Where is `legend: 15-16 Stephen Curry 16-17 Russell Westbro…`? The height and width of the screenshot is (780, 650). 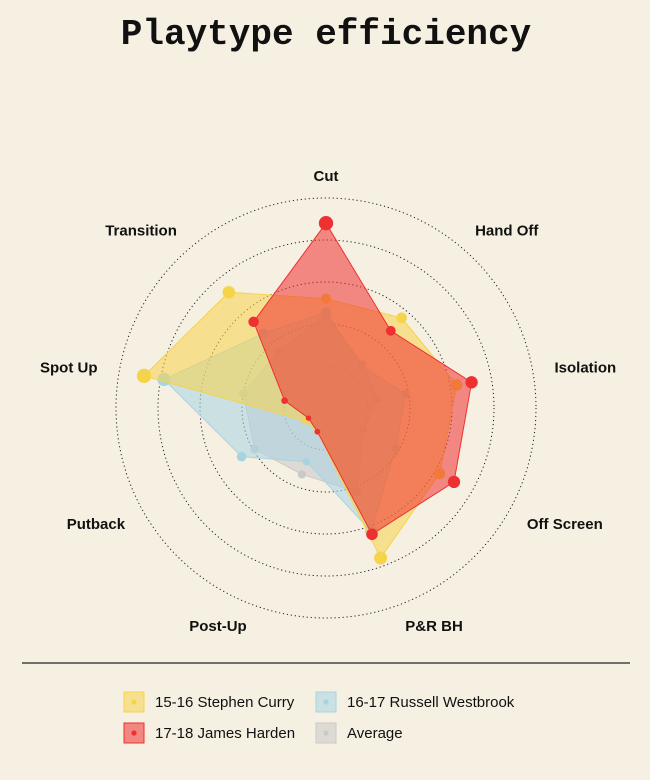 legend: 15-16 Stephen Curry 16-17 Russell Westbro… is located at coordinates (319, 717).